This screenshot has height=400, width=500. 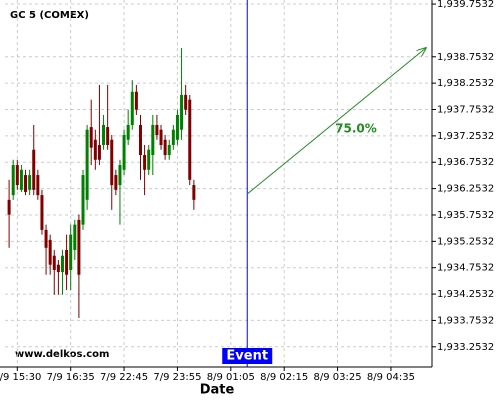 I want to click on projection-label: 75.0%, so click(x=356, y=129).